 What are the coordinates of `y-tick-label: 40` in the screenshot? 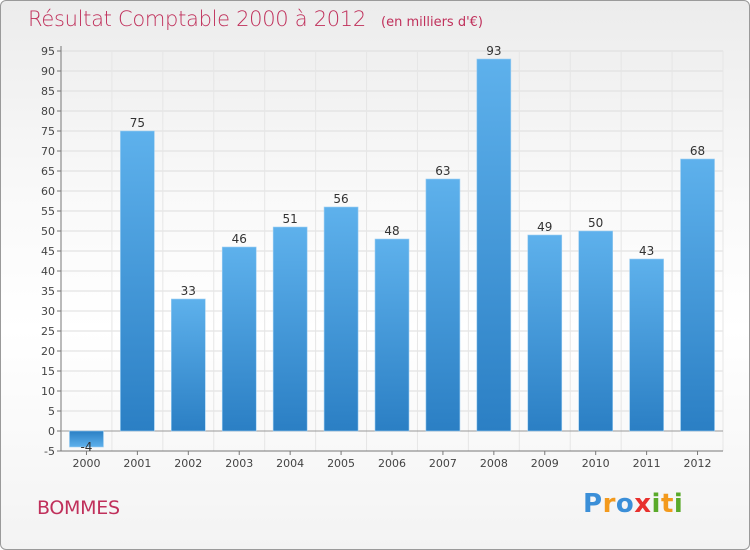 It's located at (48, 271).